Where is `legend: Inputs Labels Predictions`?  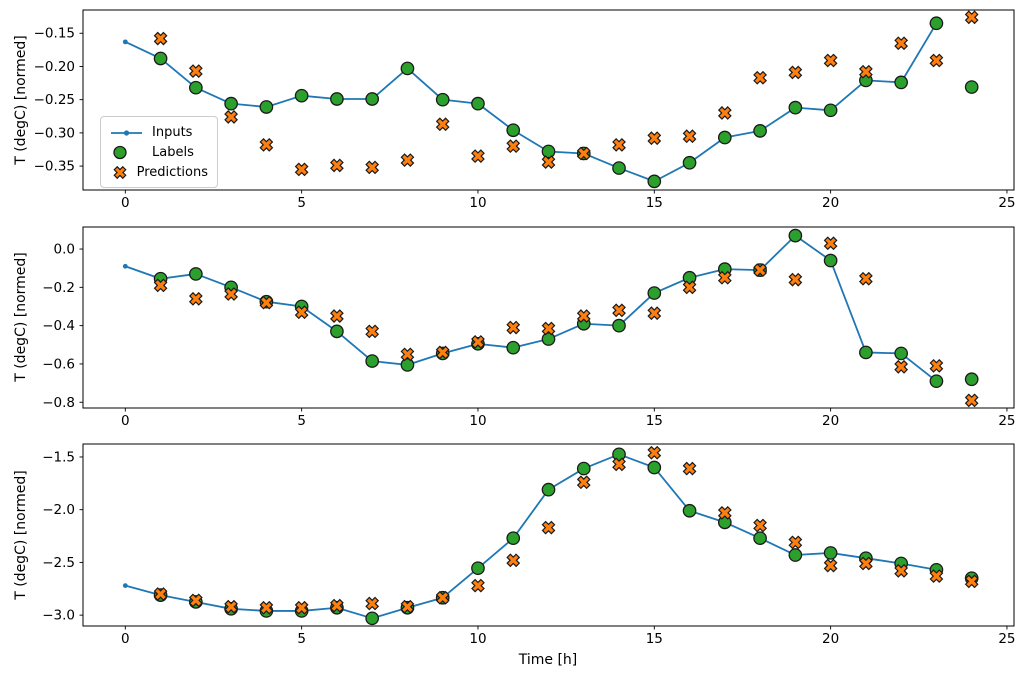
legend: Inputs Labels Predictions is located at coordinates (159, 152).